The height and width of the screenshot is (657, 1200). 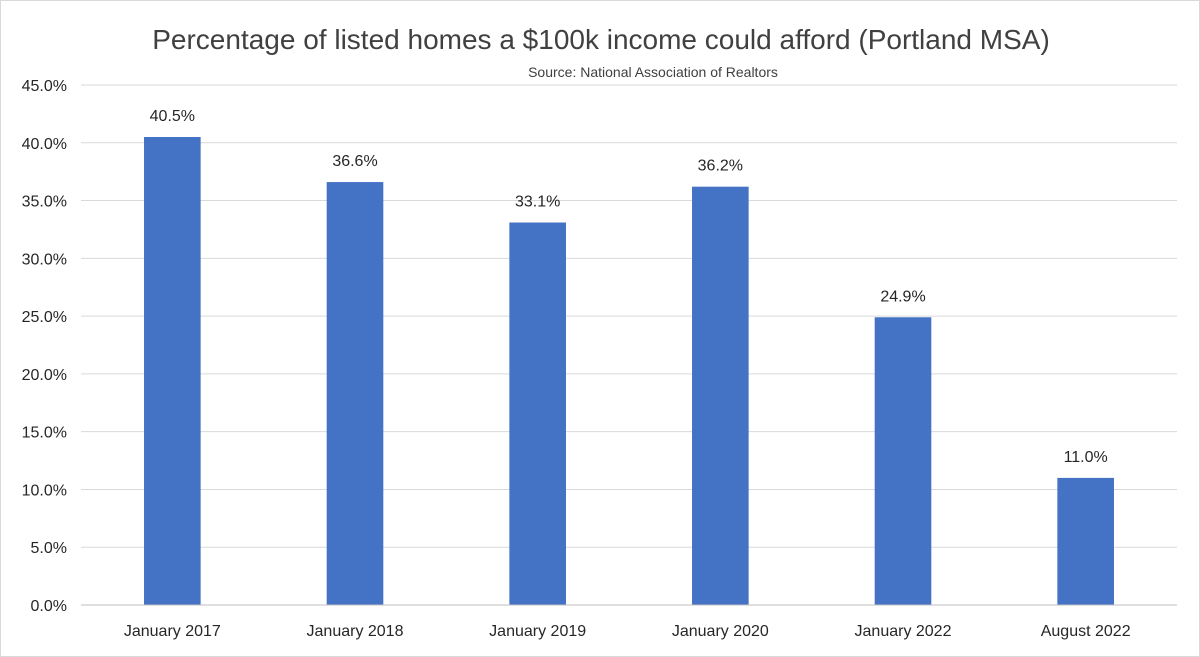 What do you see at coordinates (49, 548) in the screenshot?
I see `y-tick-label: 5.0%` at bounding box center [49, 548].